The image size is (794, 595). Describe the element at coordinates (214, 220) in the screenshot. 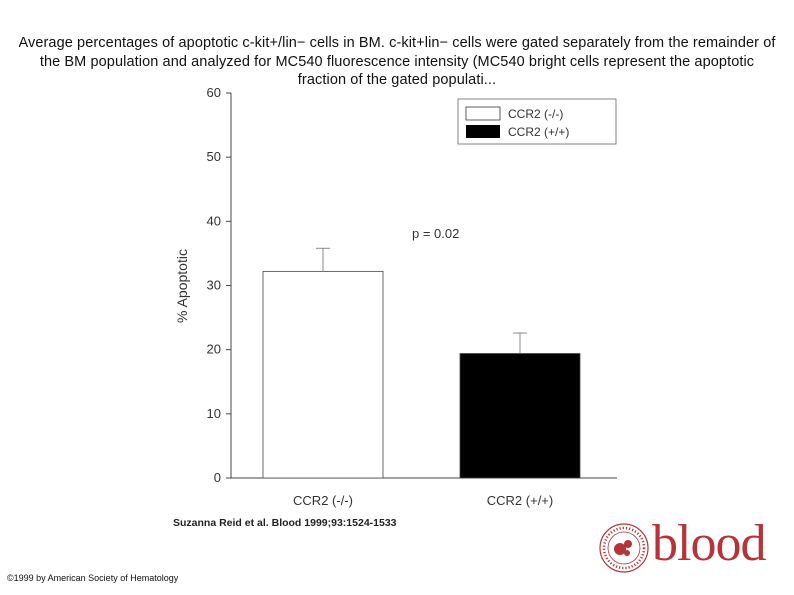

I see `y-tick-label: 40` at that location.